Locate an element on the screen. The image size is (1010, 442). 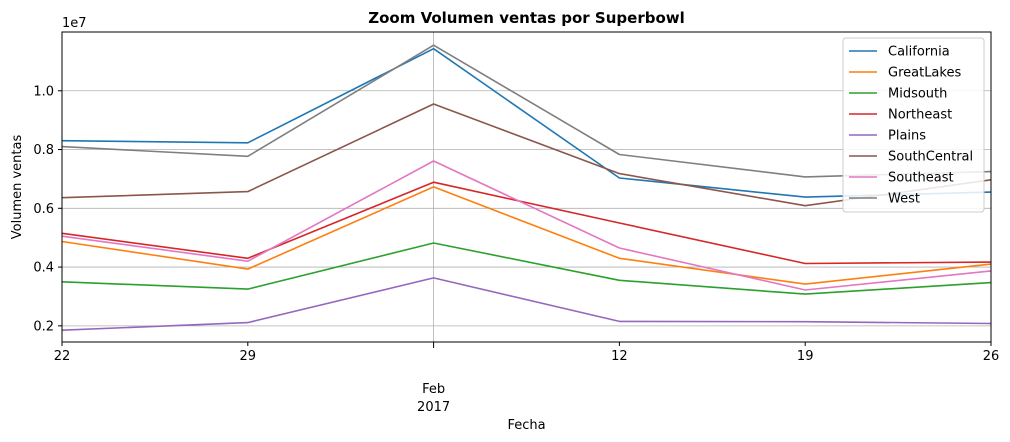
legend-label: California is located at coordinates (919, 52).